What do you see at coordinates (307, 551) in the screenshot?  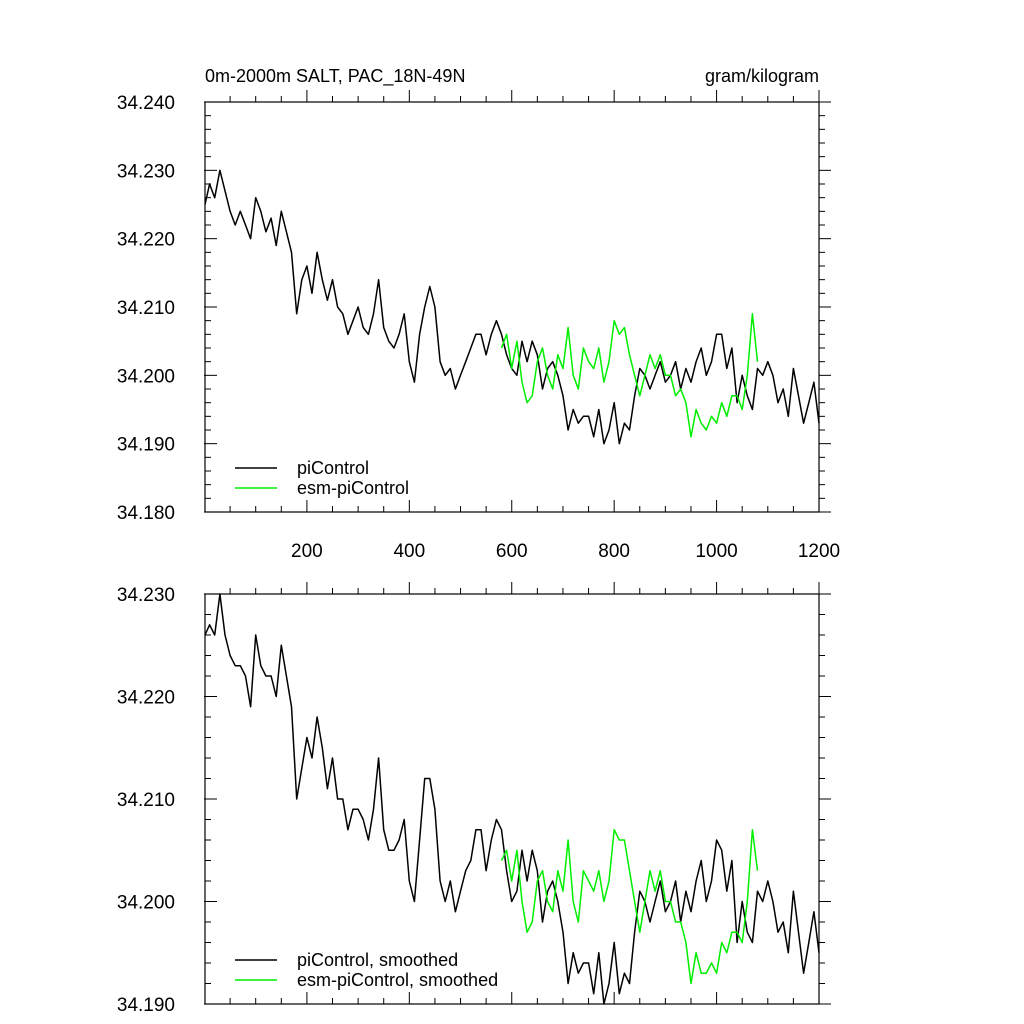 I see `x-tick-label: 200` at bounding box center [307, 551].